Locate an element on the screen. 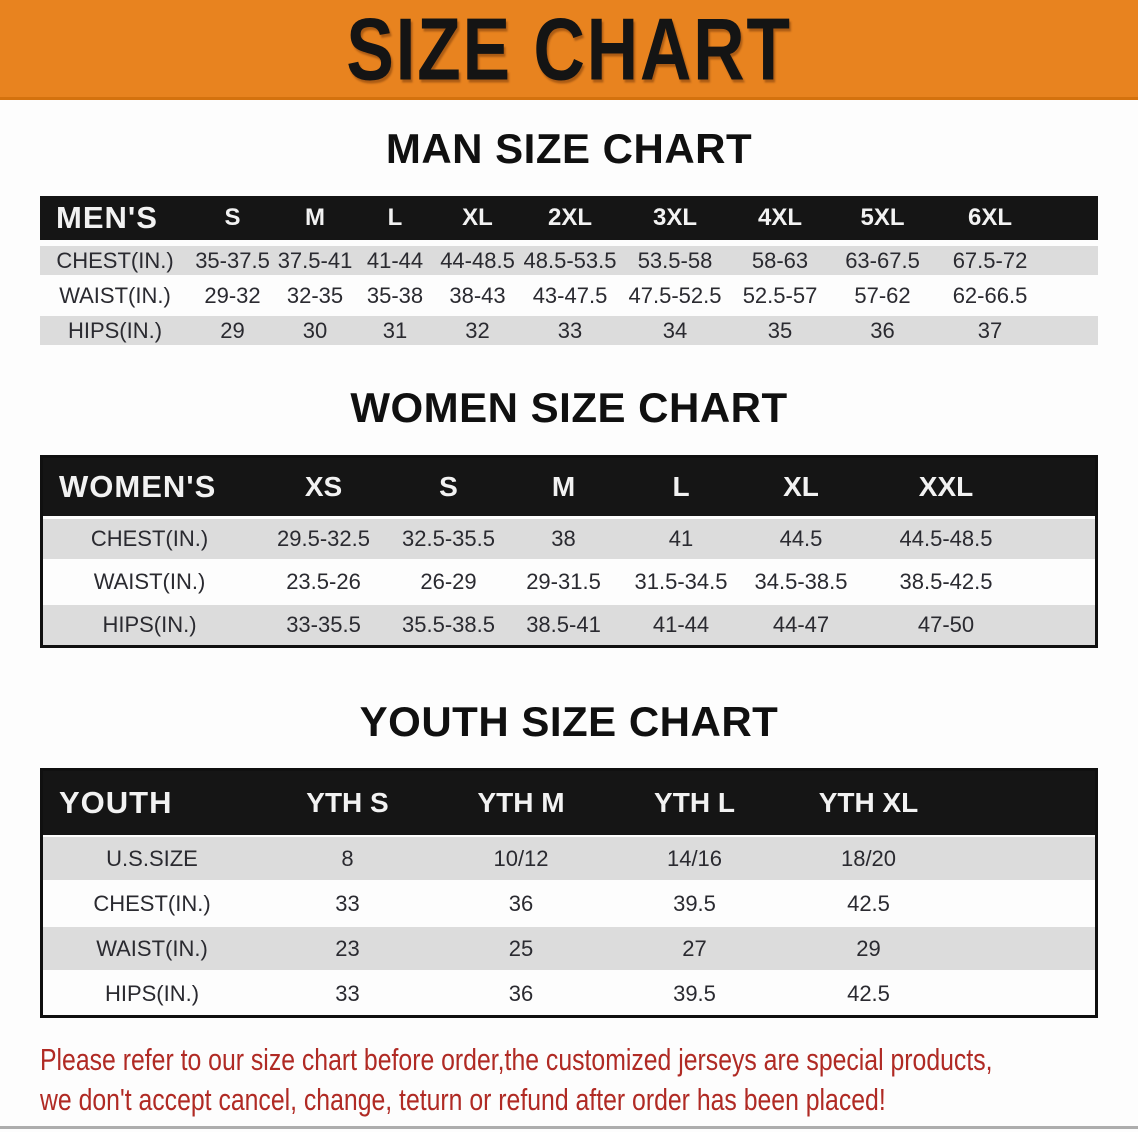 The height and width of the screenshot is (1132, 1138). size-cell: 31 is located at coordinates (395, 330).